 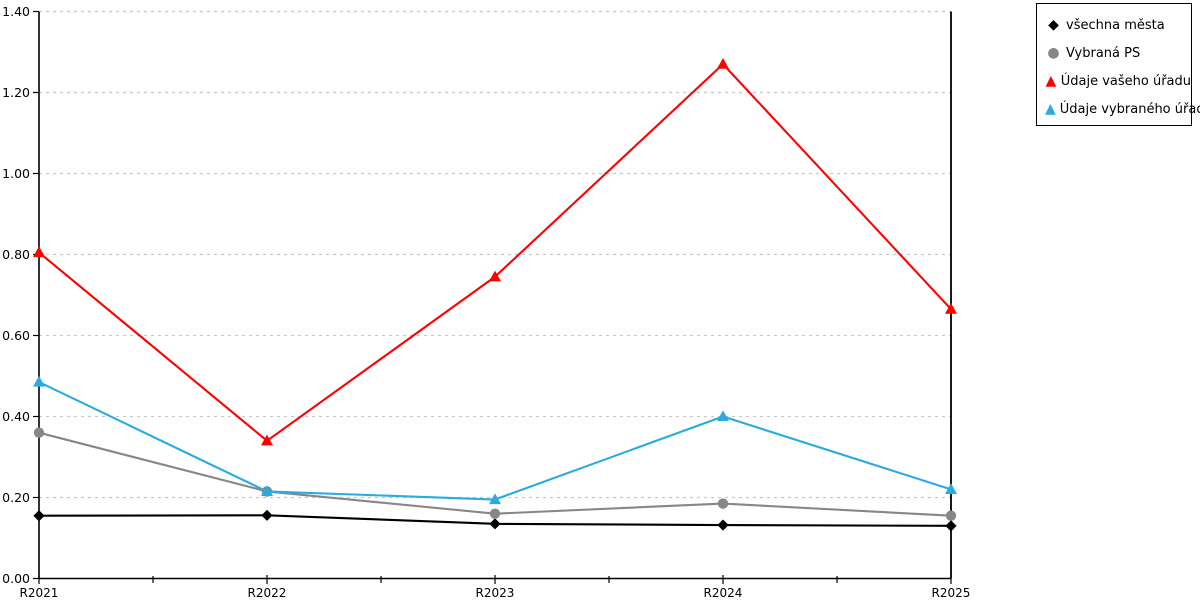 I want to click on legend-item-4: ▲ Údaje vybraného úřadu, so click(x=1122, y=109).